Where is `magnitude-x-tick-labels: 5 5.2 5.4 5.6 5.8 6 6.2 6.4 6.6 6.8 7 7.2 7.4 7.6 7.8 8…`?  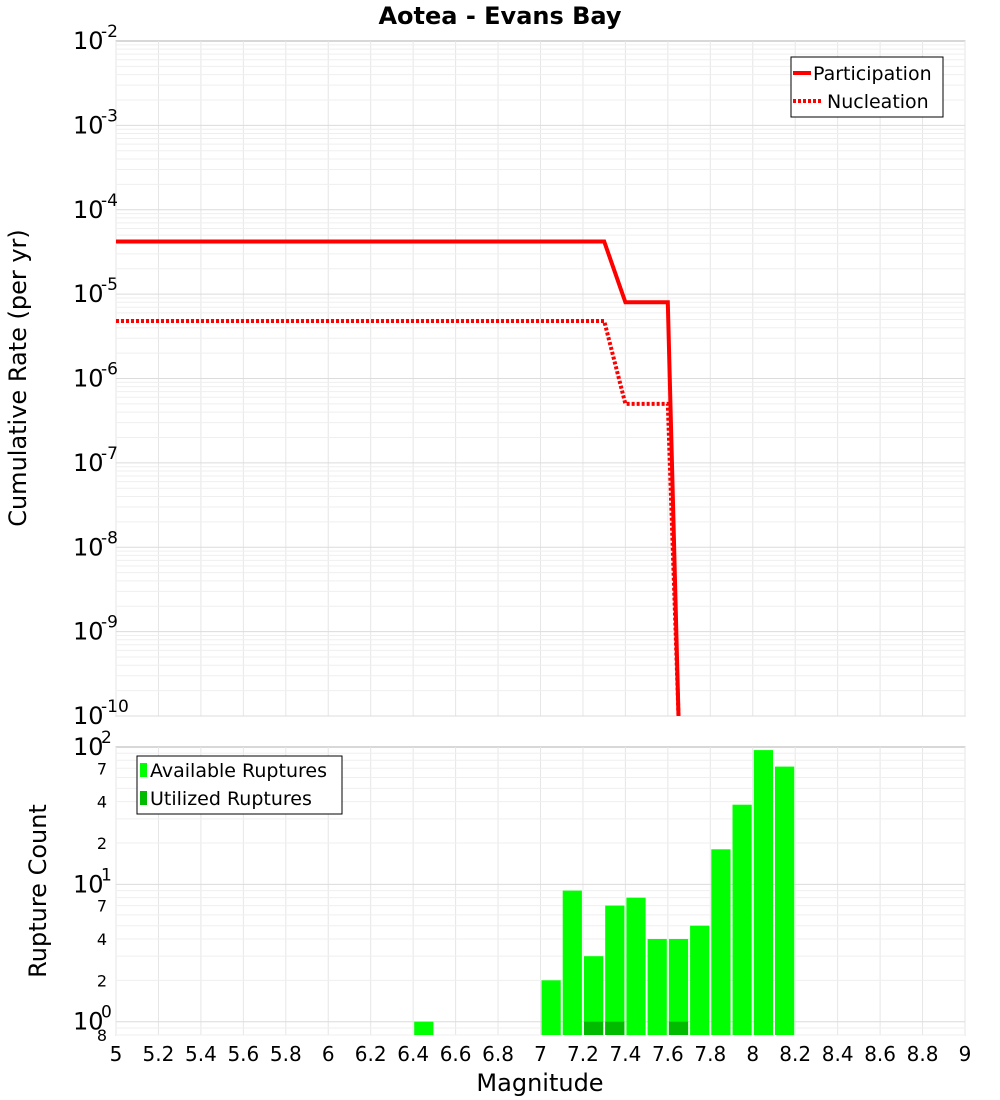 magnitude-x-tick-labels: 5 5.2 5.4 5.6 5.8 6 6.2 6.4 6.6 6.8 7 7.2 7.4 7.6 7.8 8… is located at coordinates (541, 1054).